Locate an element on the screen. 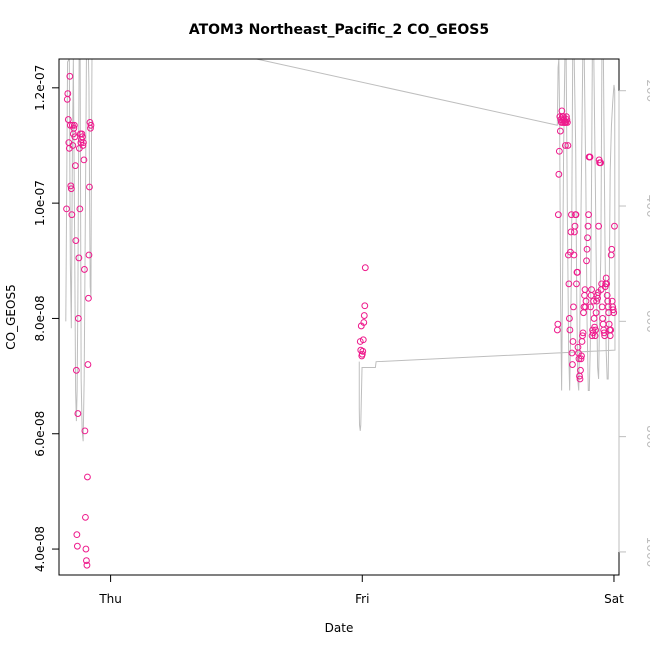  y-tick-label: 8.0e-08 is located at coordinates (40, 318).